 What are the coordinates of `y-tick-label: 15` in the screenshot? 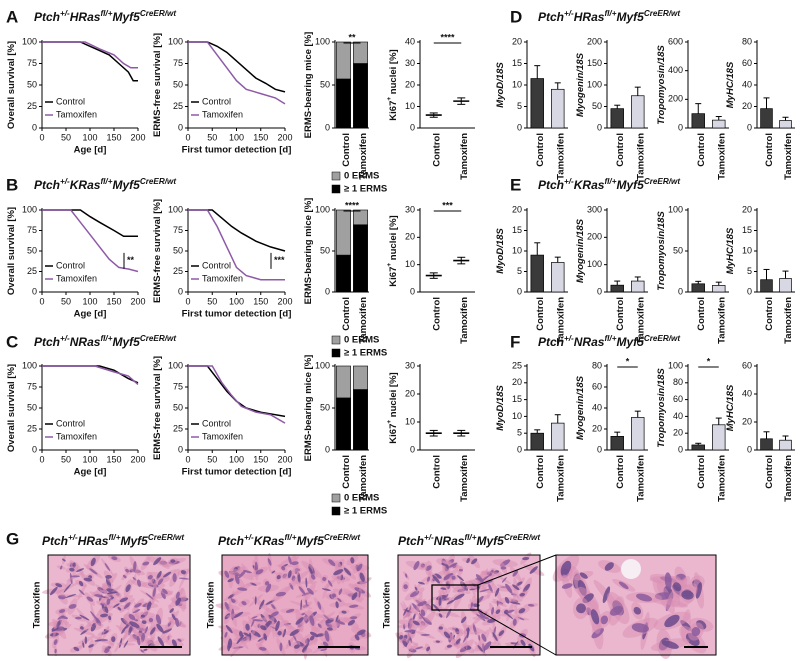 It's located at (517, 399).